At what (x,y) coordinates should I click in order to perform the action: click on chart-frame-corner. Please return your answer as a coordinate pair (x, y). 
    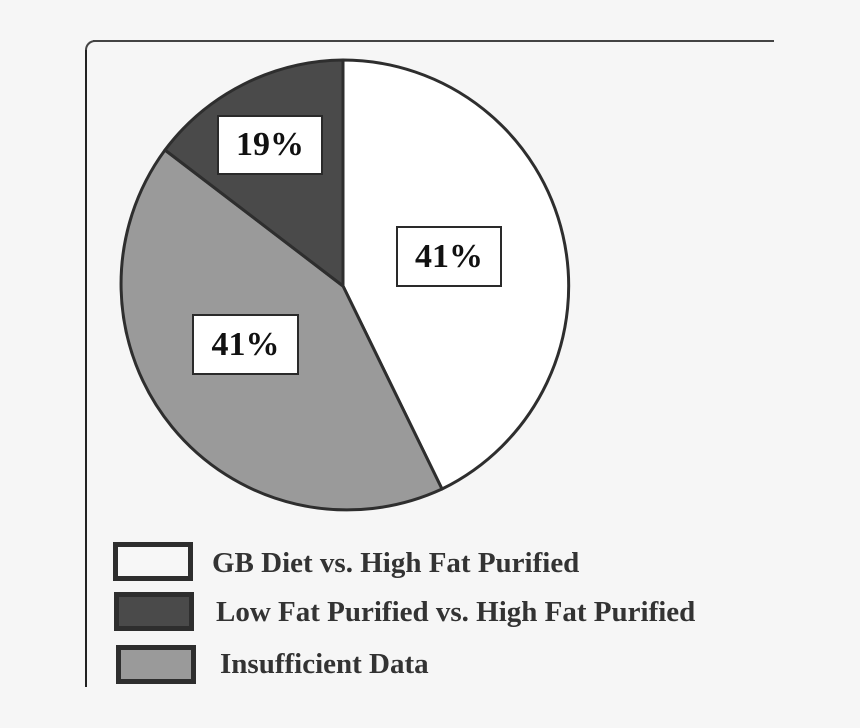
    Looking at the image, I should click on (92, 47).